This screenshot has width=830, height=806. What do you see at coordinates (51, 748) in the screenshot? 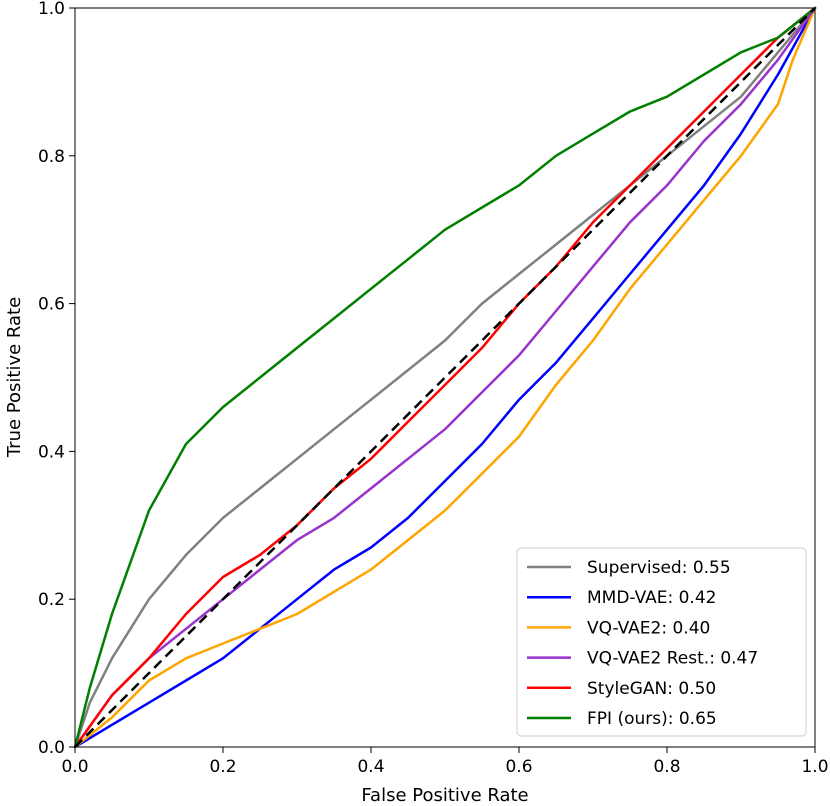
I see `y-tick-label: 0.0` at bounding box center [51, 748].